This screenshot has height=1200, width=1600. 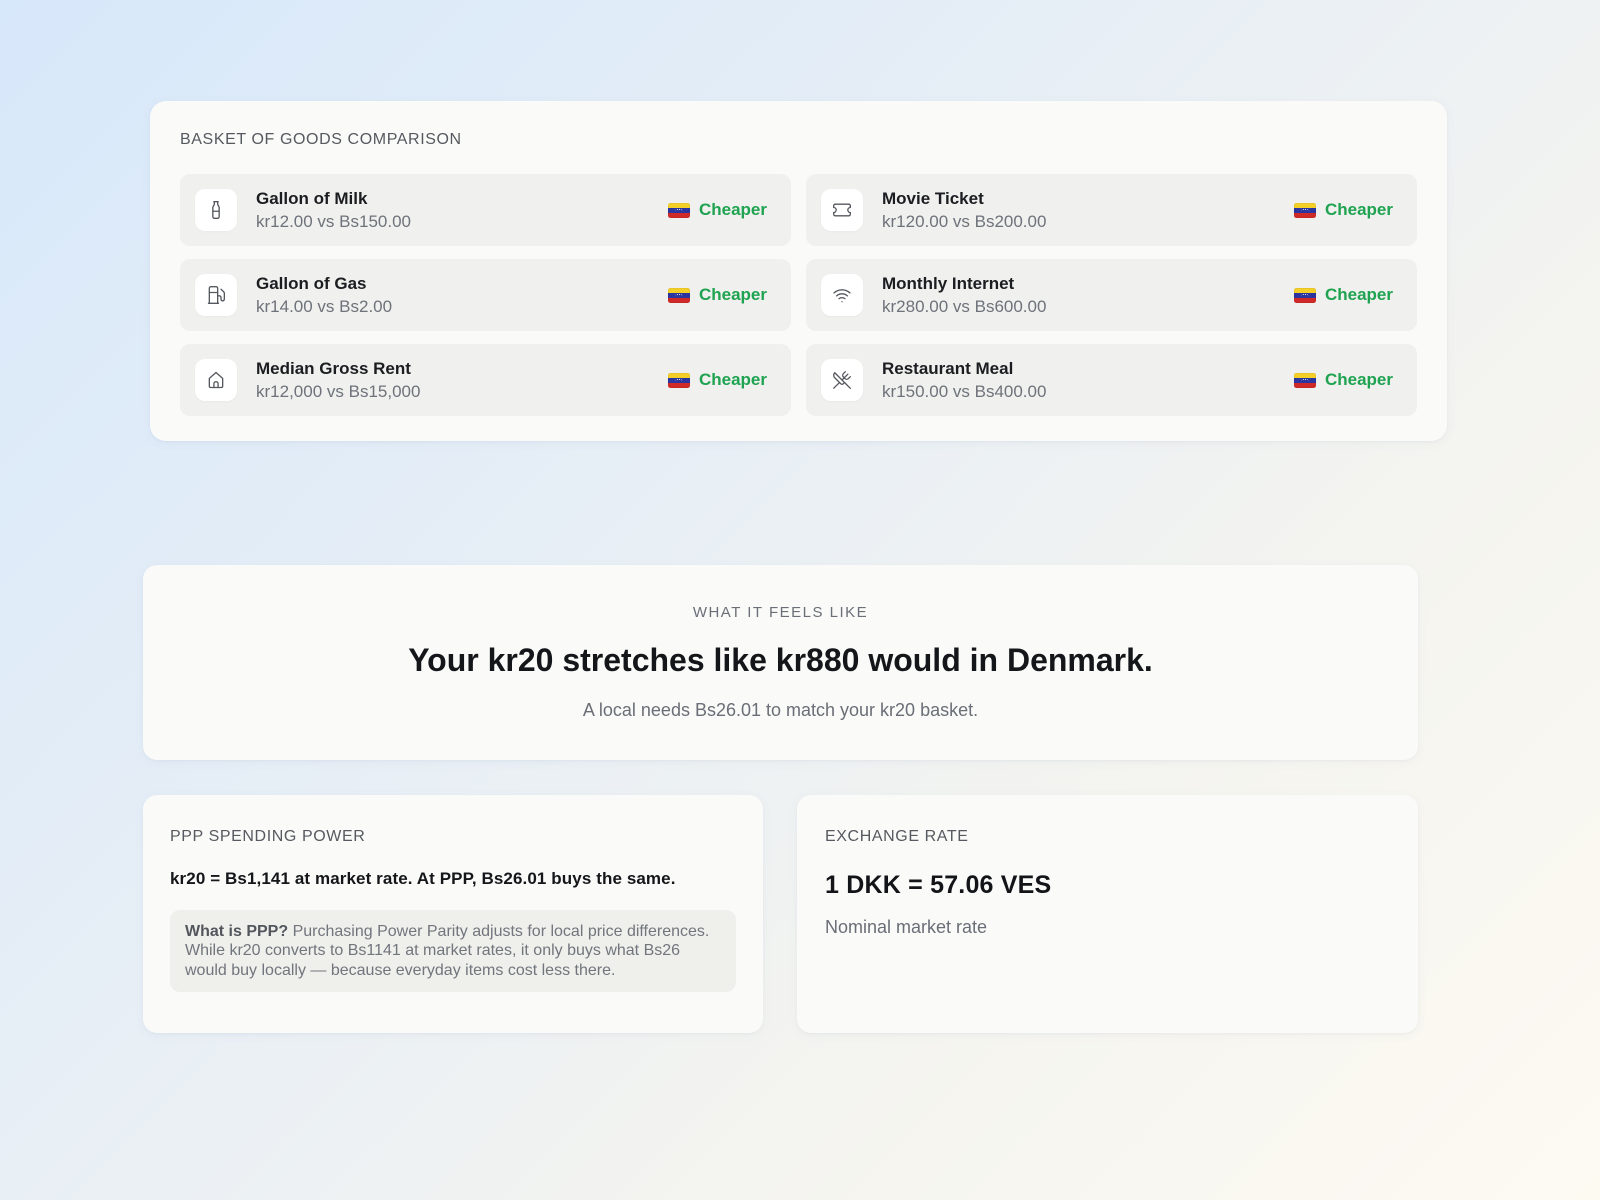 I want to click on ppp-info-lead: What is PPP?, so click(x=237, y=931).